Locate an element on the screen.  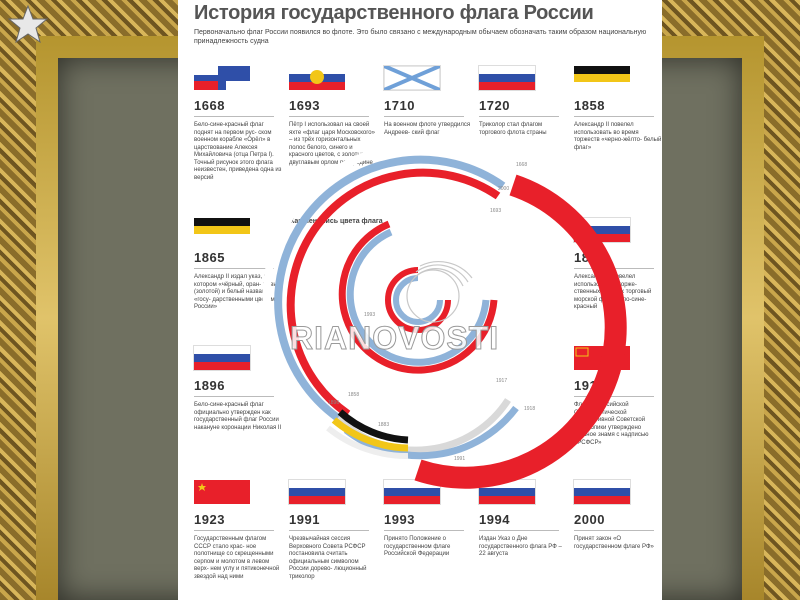
spiral-label: 1917 is located at coordinates (501, 381).